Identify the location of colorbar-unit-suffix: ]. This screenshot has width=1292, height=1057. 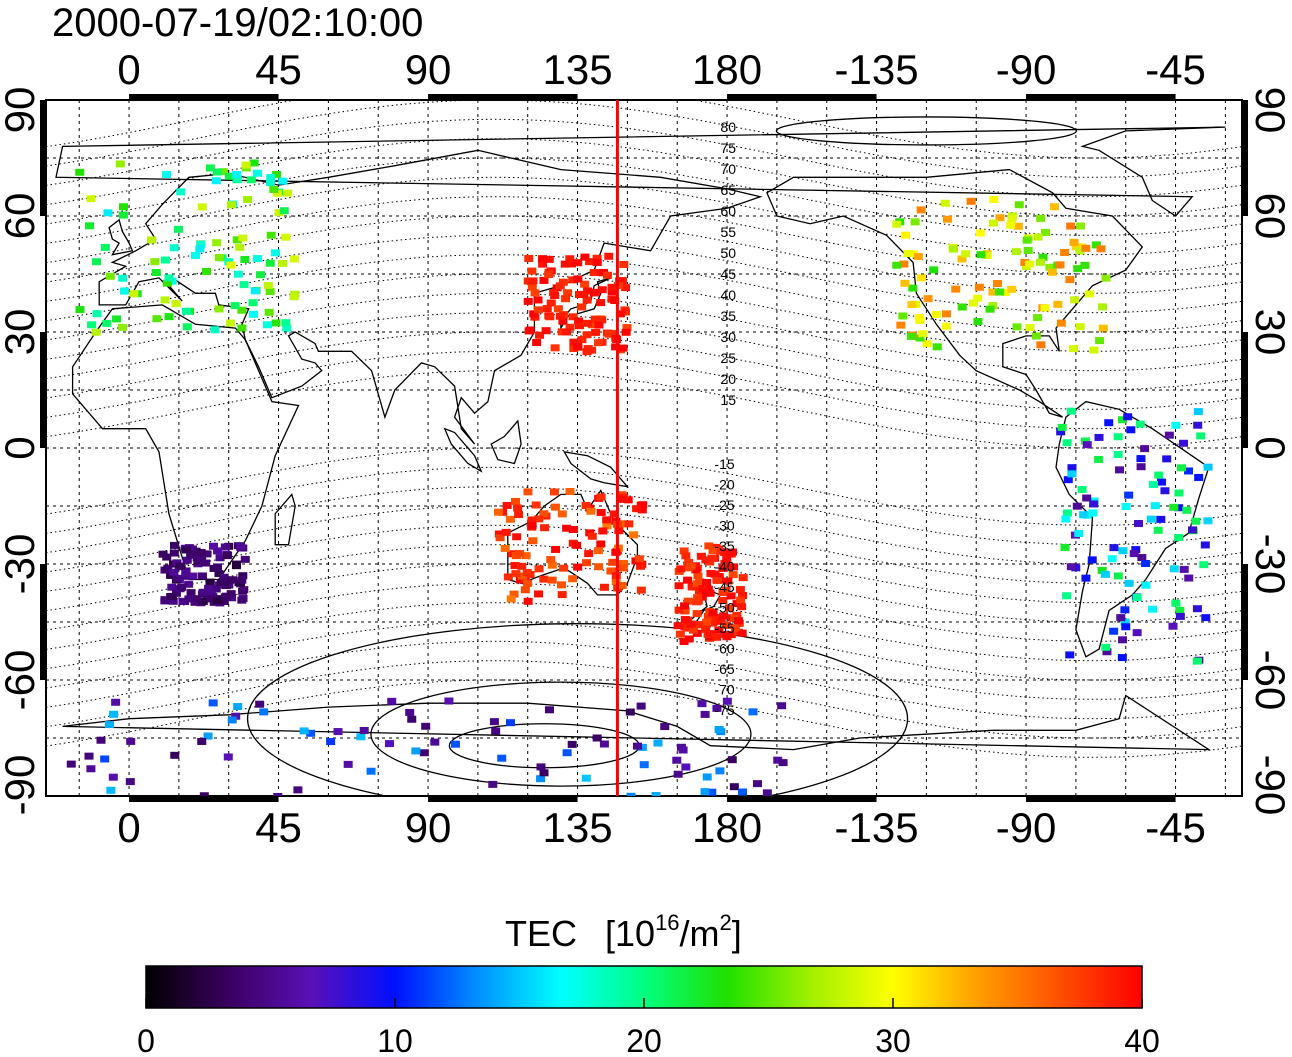
(737, 933).